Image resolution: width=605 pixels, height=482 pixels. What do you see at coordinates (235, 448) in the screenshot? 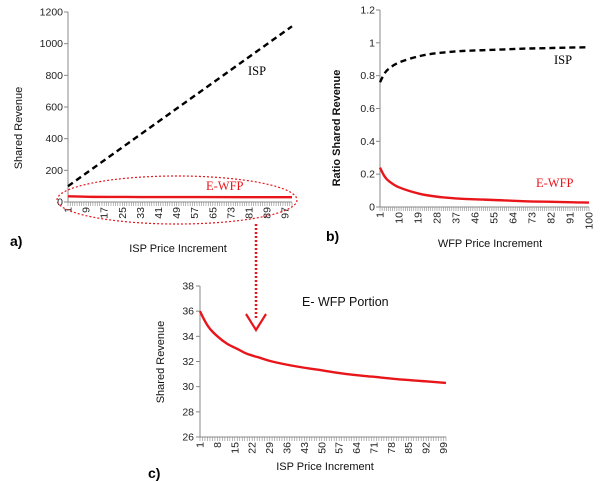
I see `x-tick-label: 15` at bounding box center [235, 448].